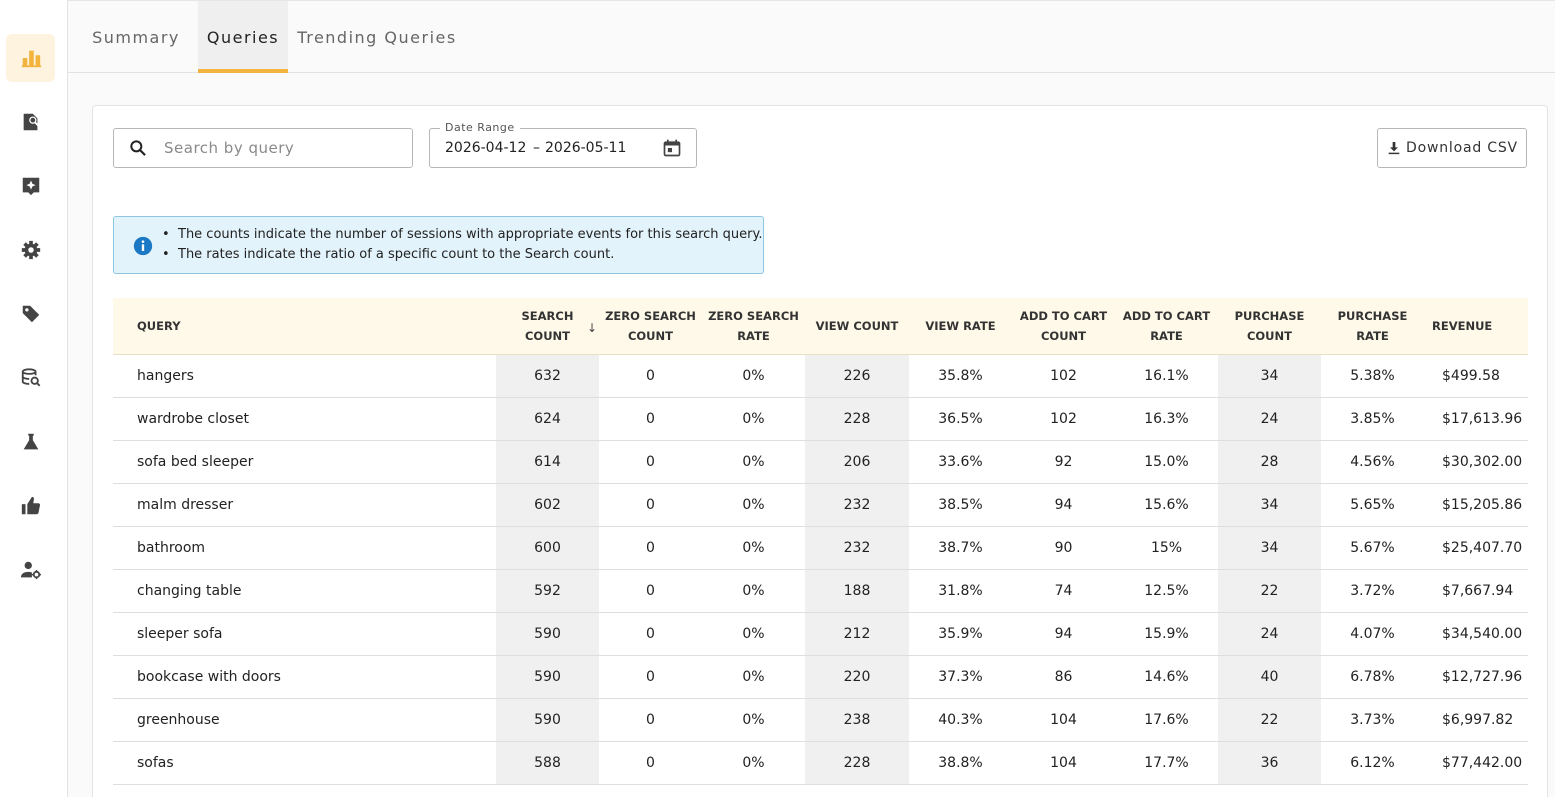 The image size is (1555, 797). What do you see at coordinates (1166, 376) in the screenshot?
I see `cell-add-to-cart-rate: 16.1%` at bounding box center [1166, 376].